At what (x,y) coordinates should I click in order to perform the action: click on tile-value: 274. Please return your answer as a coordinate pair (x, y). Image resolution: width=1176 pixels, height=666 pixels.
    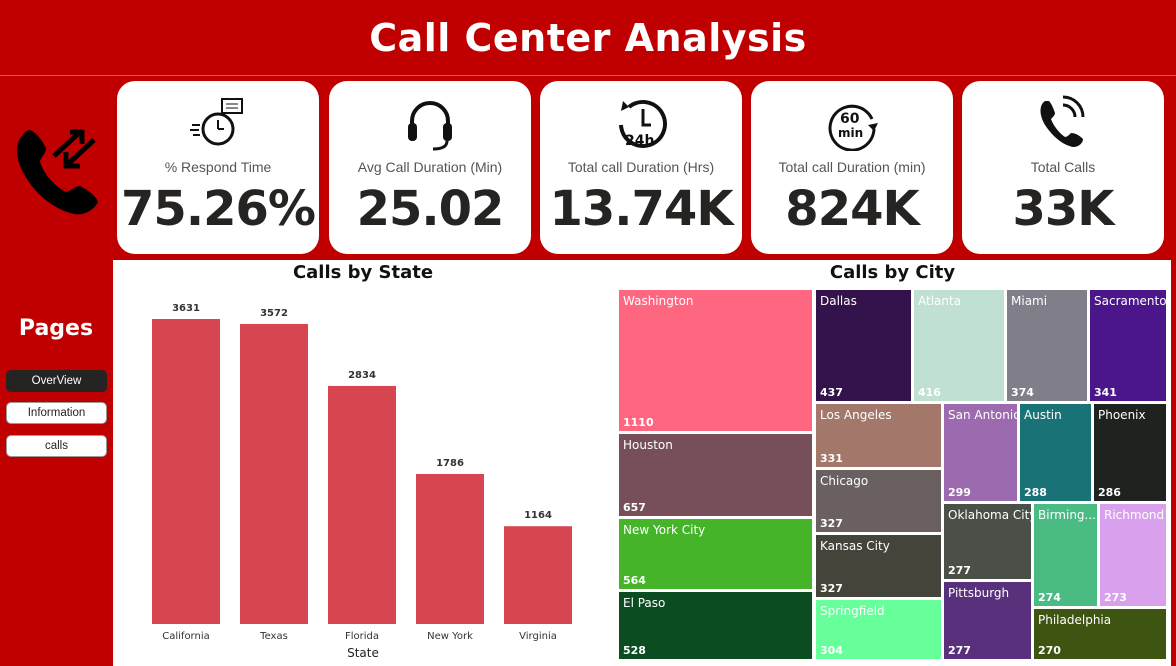
    Looking at the image, I should click on (1049, 597).